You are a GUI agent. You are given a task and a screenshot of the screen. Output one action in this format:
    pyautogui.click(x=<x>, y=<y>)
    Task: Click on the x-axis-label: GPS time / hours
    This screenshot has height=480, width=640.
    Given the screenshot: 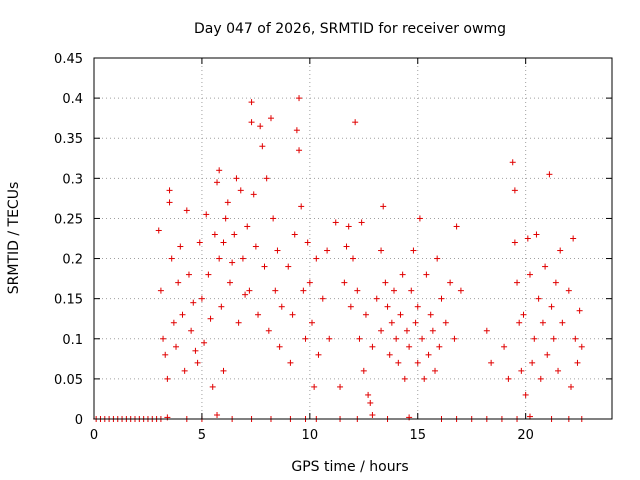 What is the action you would take?
    pyautogui.click(x=349, y=467)
    